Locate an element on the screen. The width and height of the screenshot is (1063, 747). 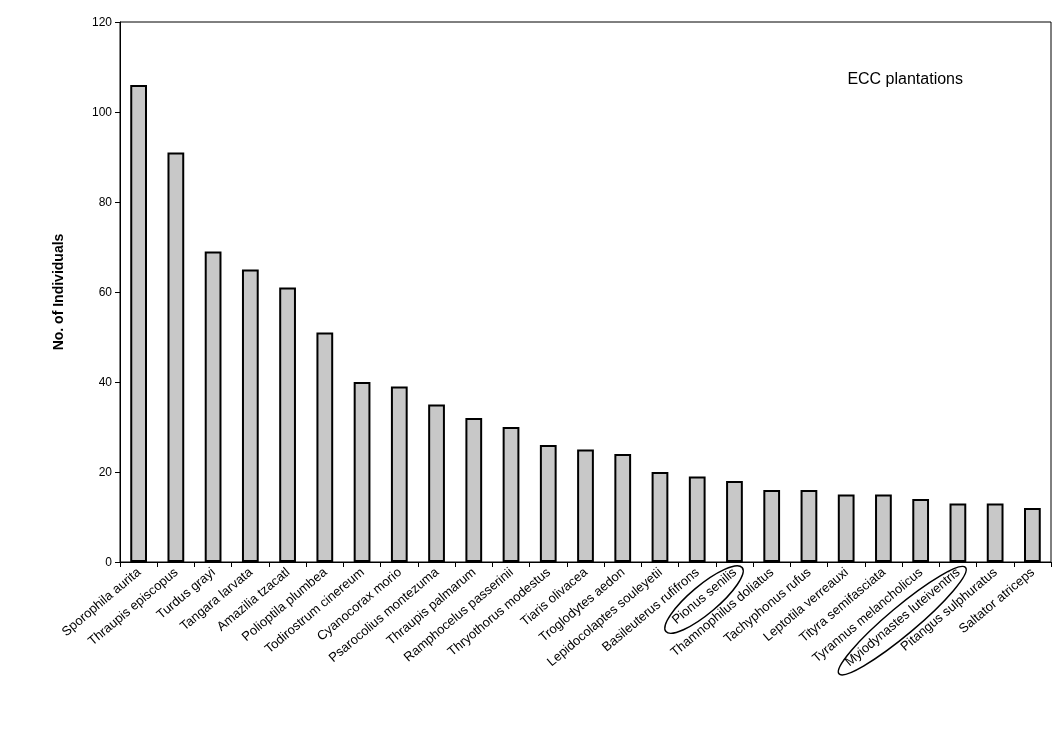
y-tick-label: 120 is located at coordinates (102, 22).